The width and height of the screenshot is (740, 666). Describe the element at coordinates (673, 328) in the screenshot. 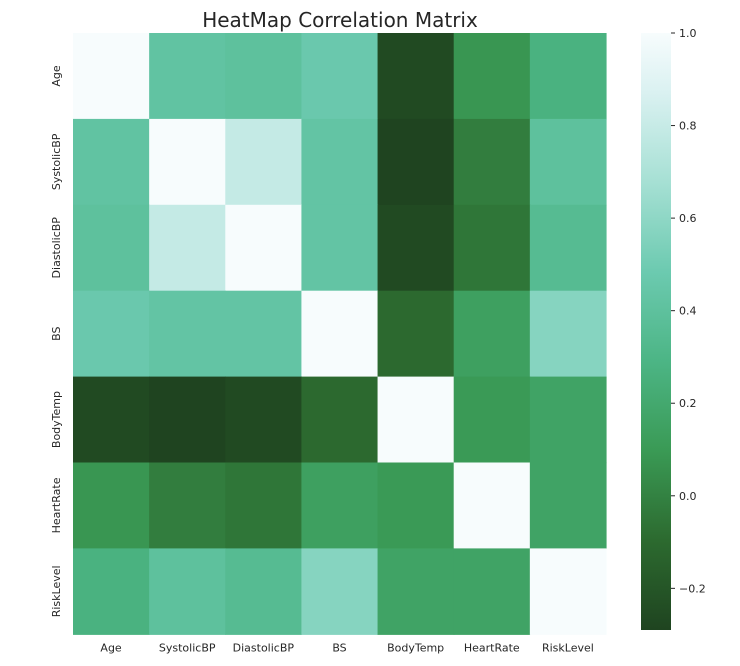

I see `colorbar: 1.0 0.8 0.6 0.4 0.2 0.0 −0.2` at that location.